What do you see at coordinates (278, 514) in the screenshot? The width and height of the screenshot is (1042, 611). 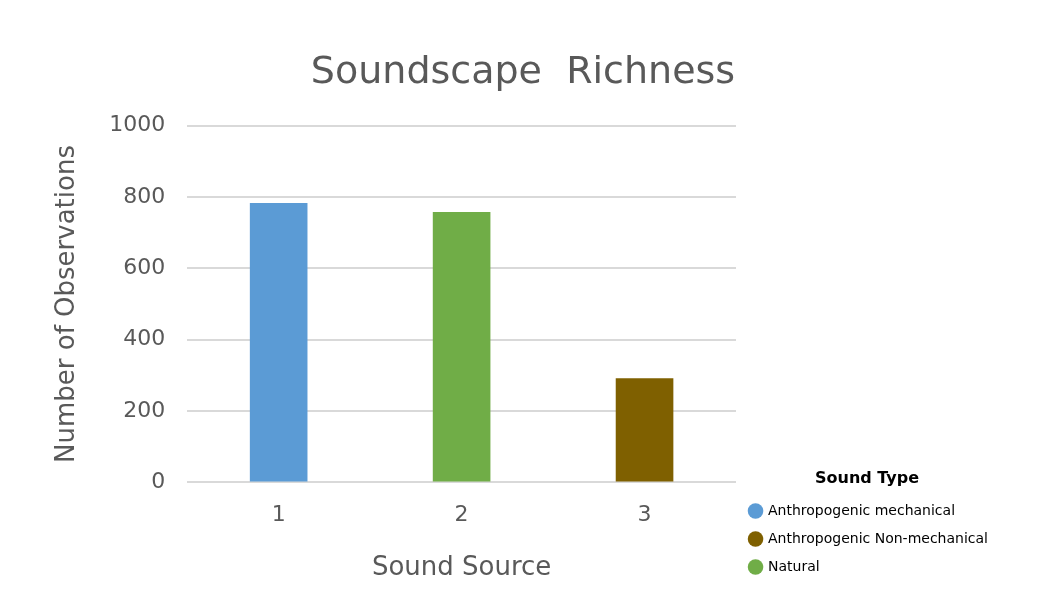 I see `x-tick-label: 1` at bounding box center [278, 514].